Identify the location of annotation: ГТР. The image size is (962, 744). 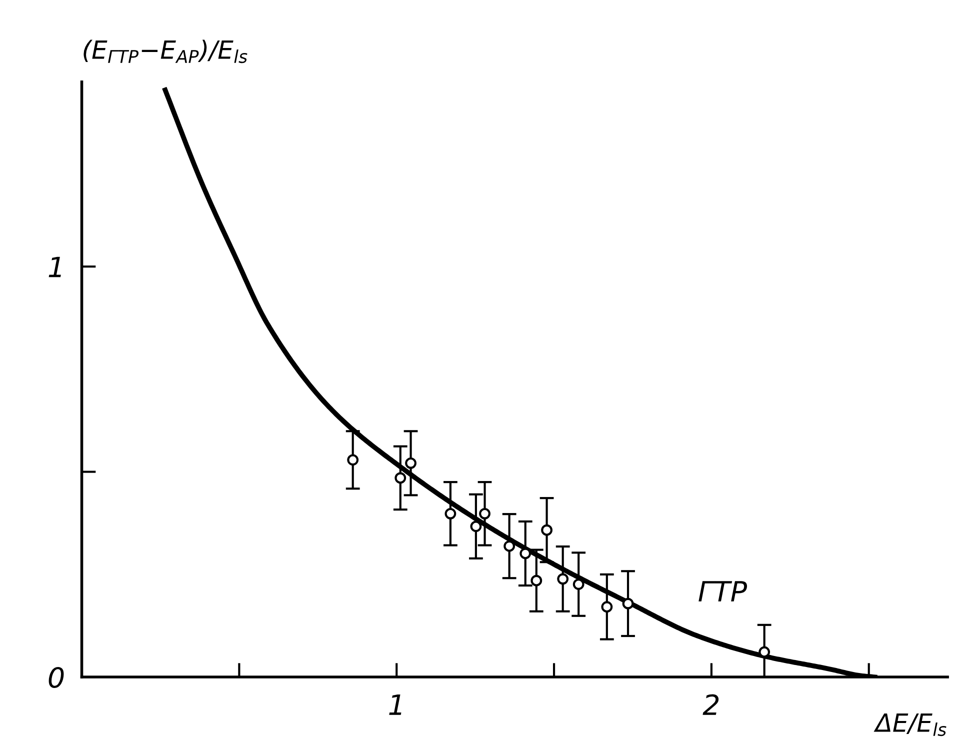
(723, 591).